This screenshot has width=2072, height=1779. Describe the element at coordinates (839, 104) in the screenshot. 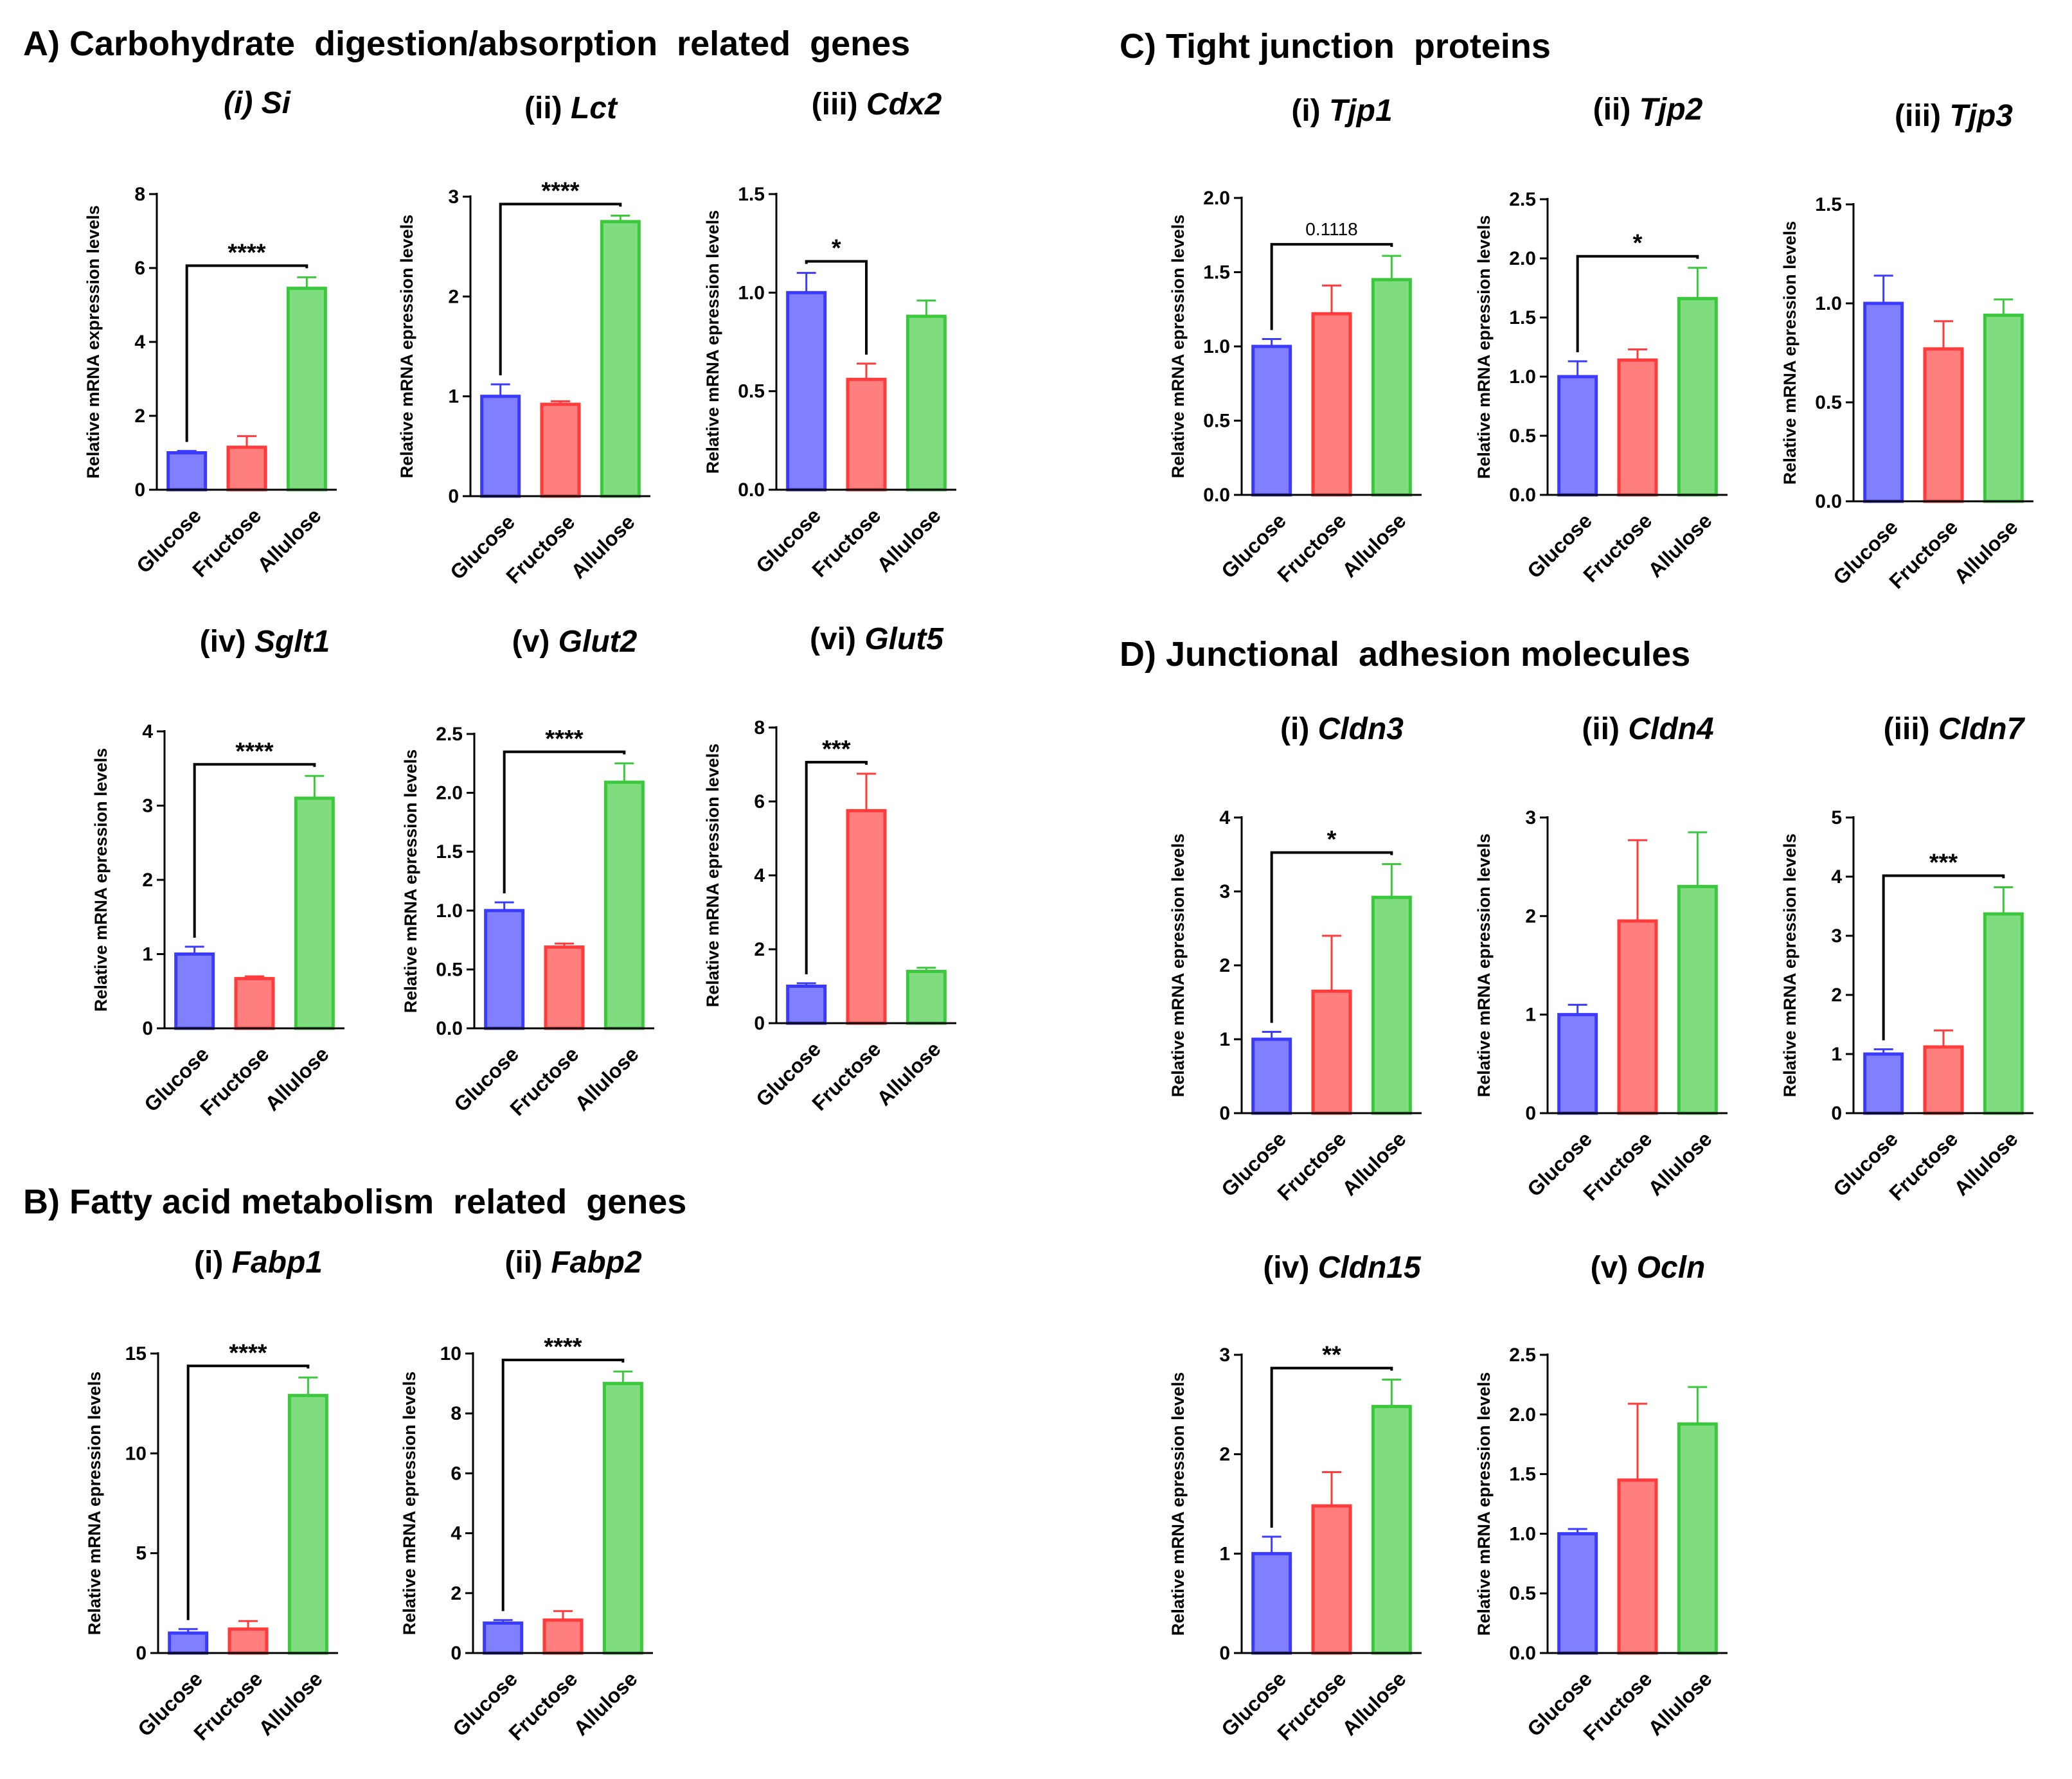

I see `chart-title-number: (iii)` at that location.